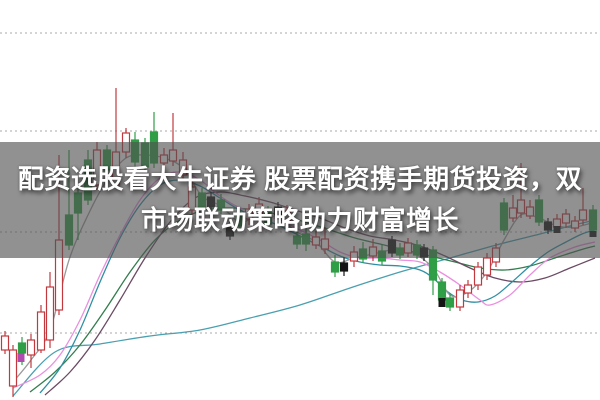 Image resolution: width=600 pixels, height=400 pixels. Describe the element at coordinates (299, 220) in the screenshot. I see `headline-line2: 市场联动策略助力财富增长` at that location.